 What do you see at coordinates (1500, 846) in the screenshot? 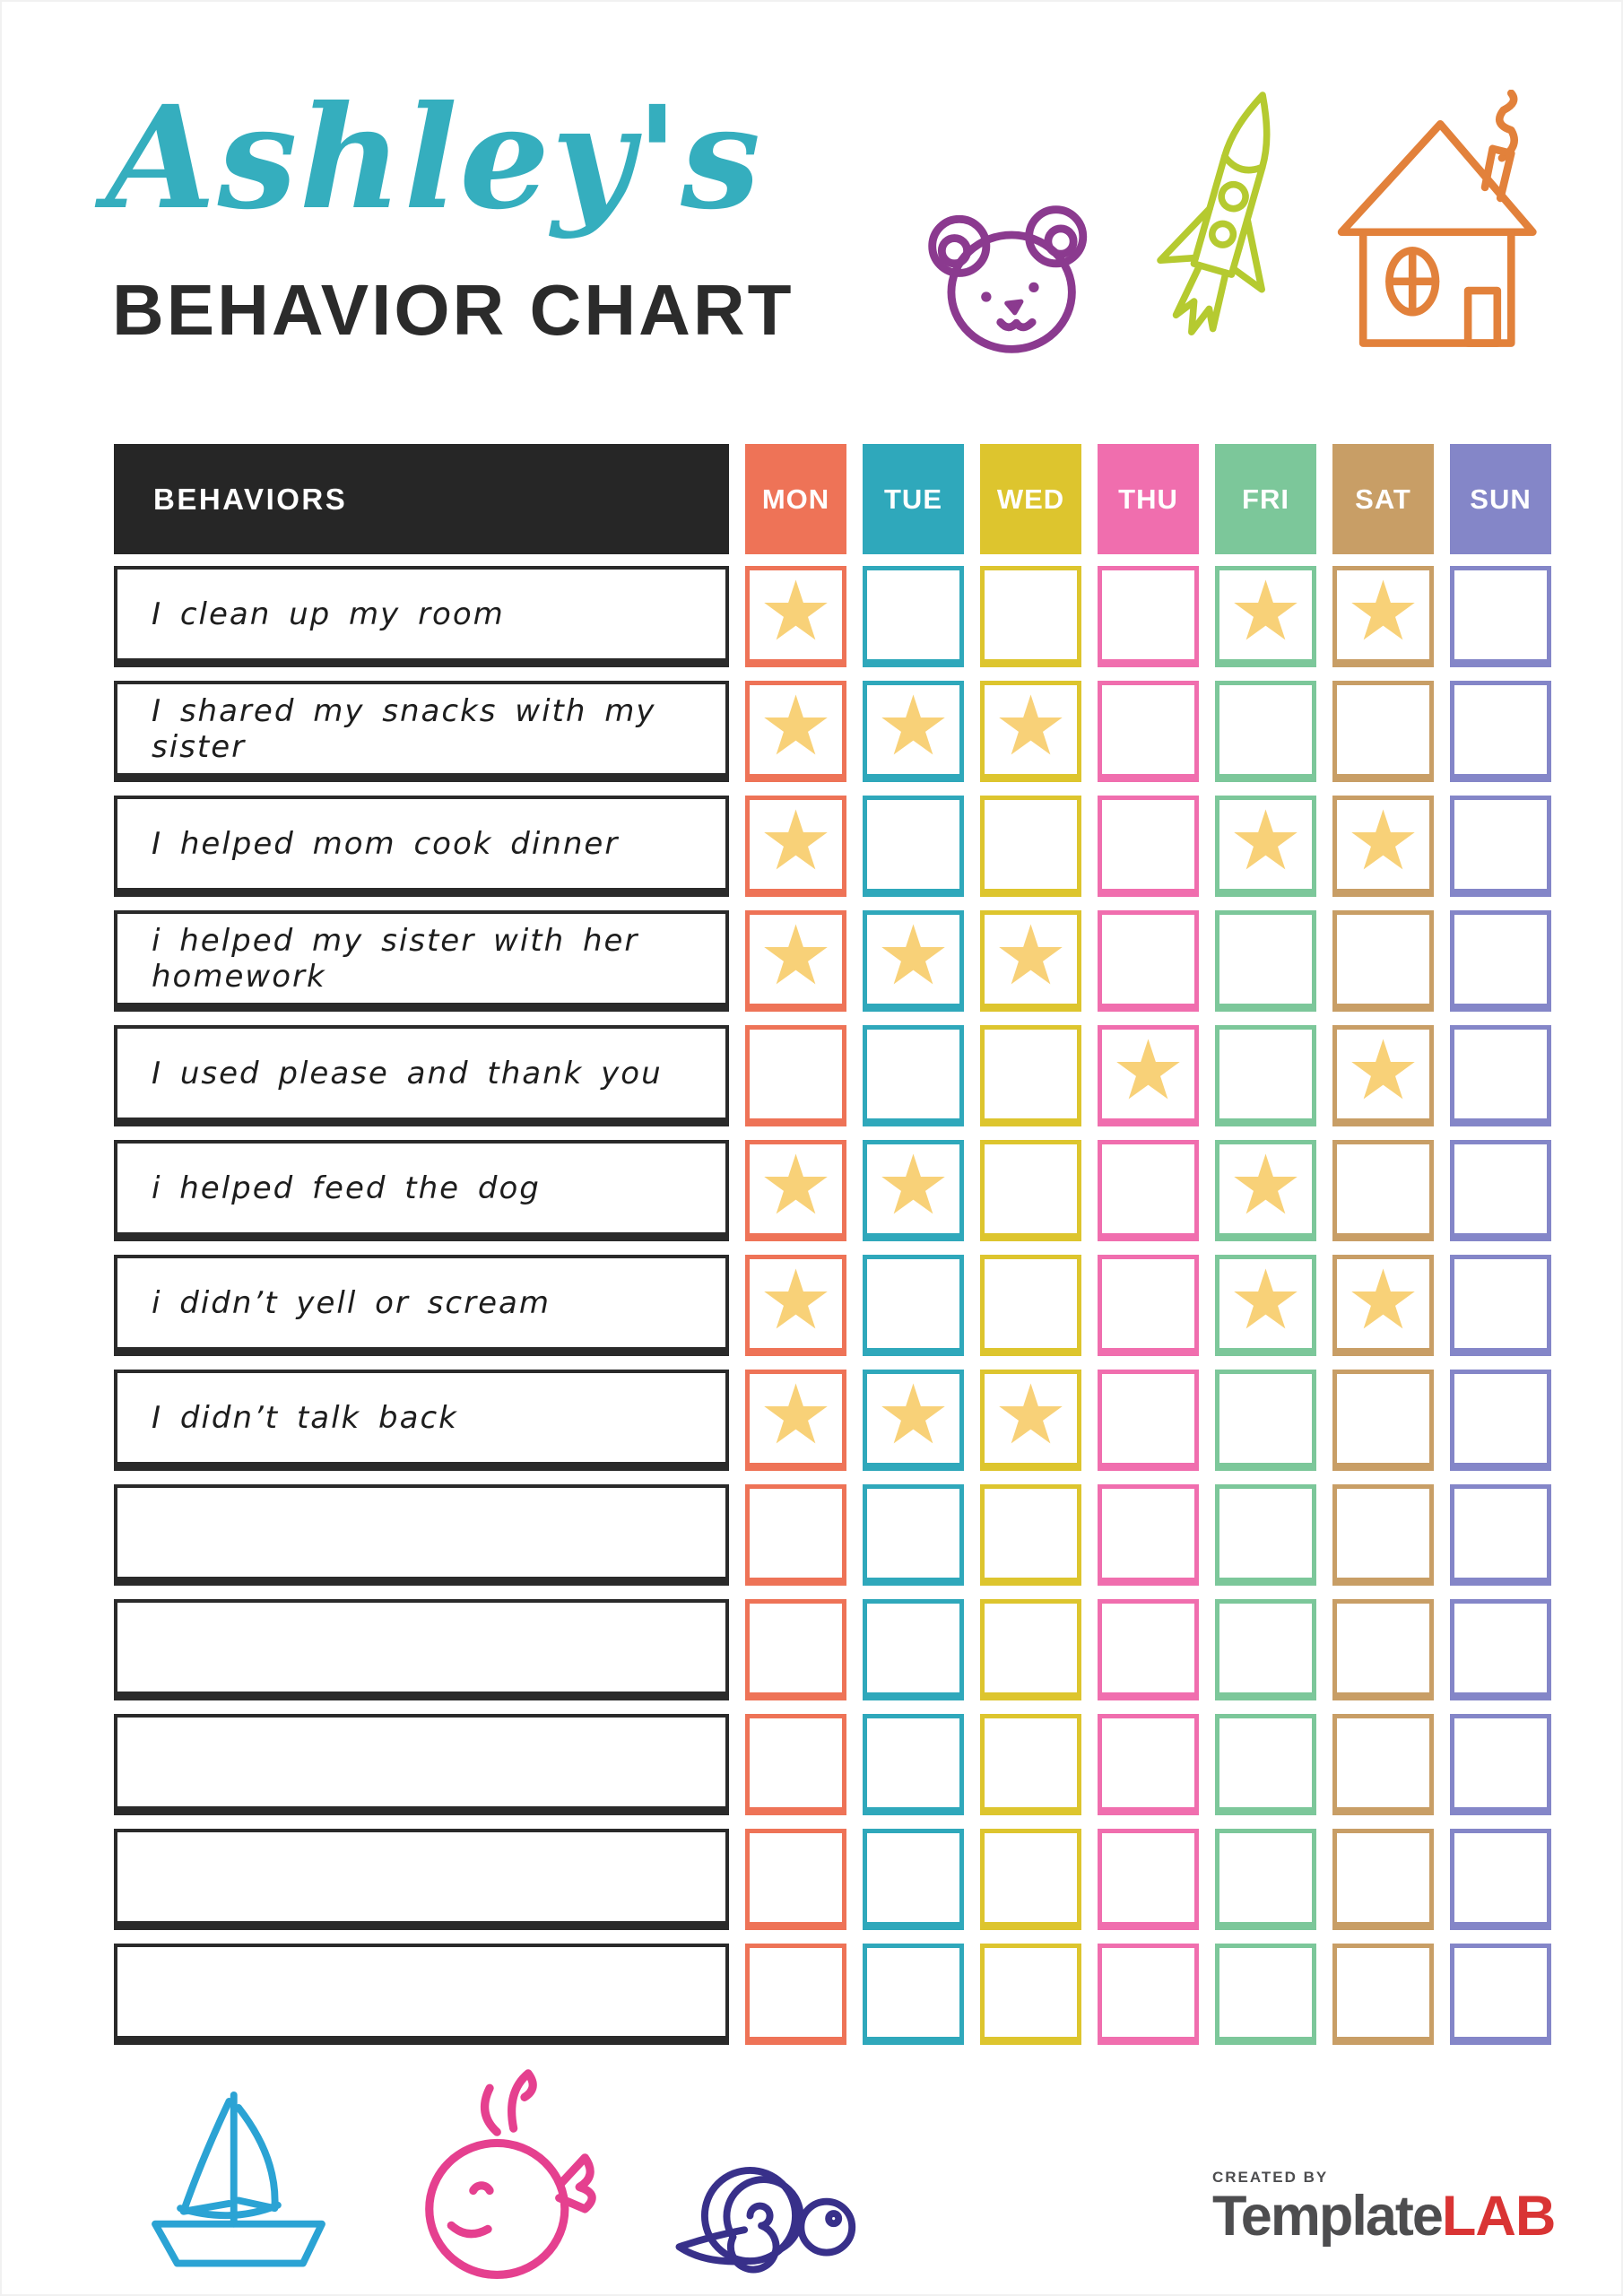
I see `star-cell-row3-sun` at bounding box center [1500, 846].